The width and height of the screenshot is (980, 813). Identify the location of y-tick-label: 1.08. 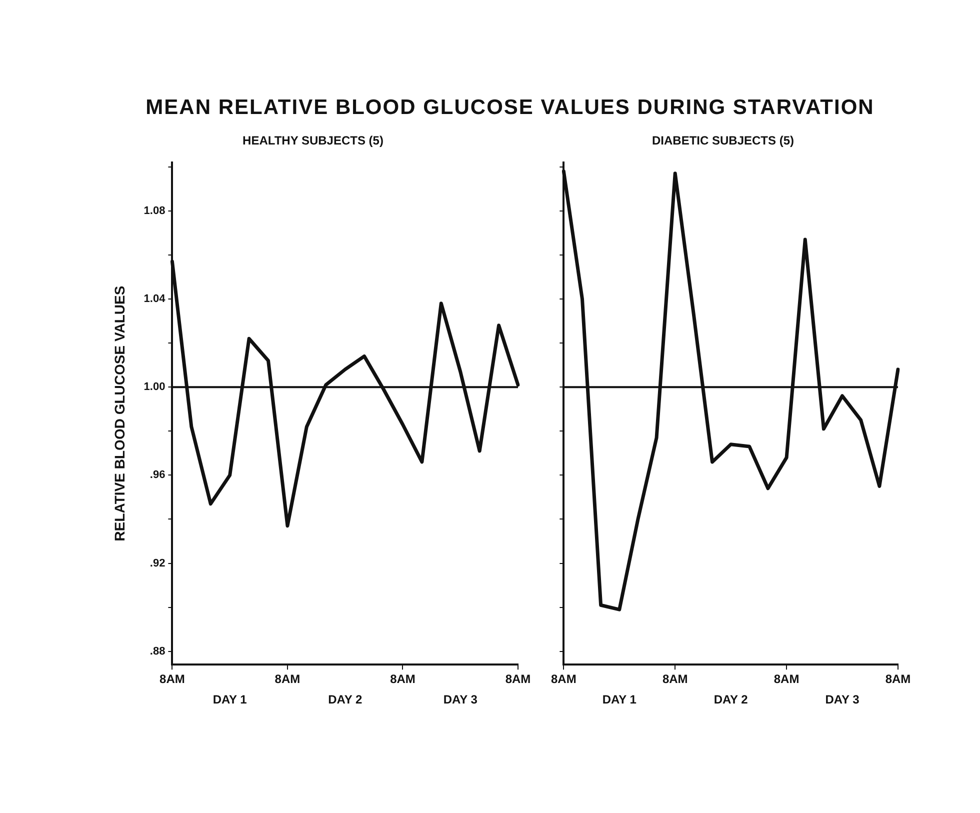
(155, 210).